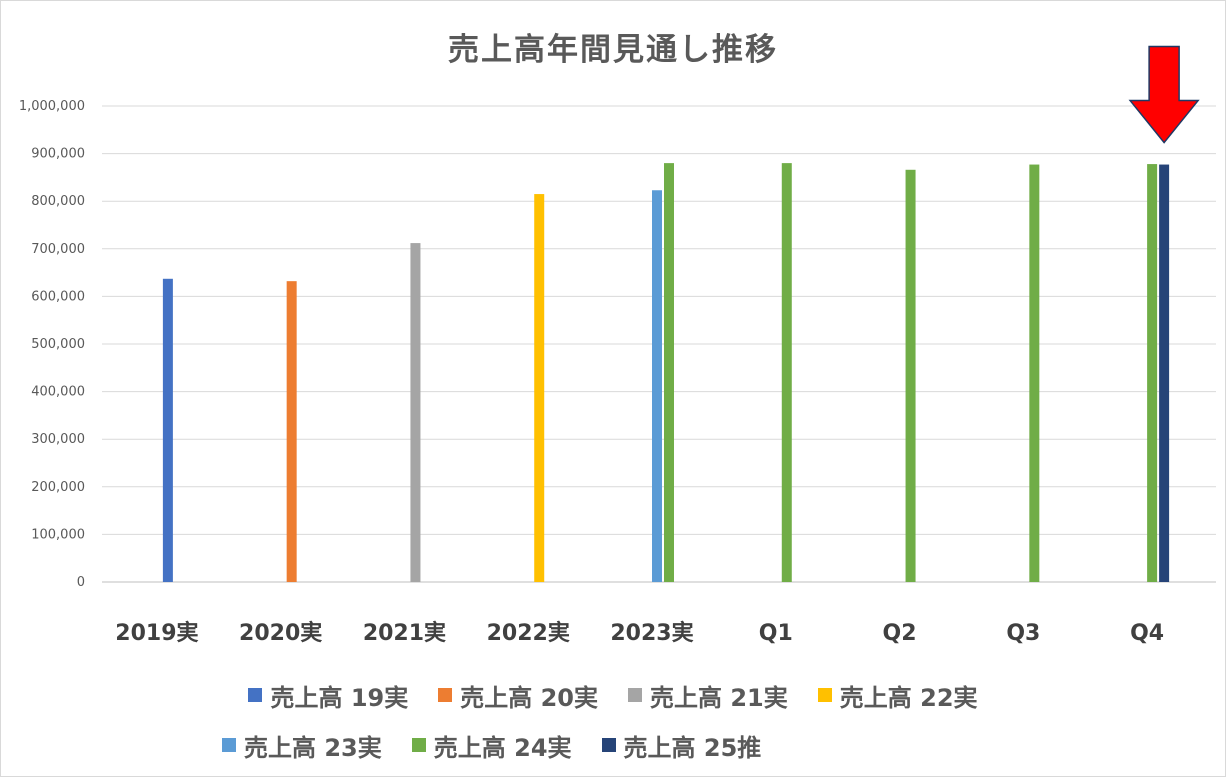  I want to click on legend-item: 売上高 20実, so click(518, 695).